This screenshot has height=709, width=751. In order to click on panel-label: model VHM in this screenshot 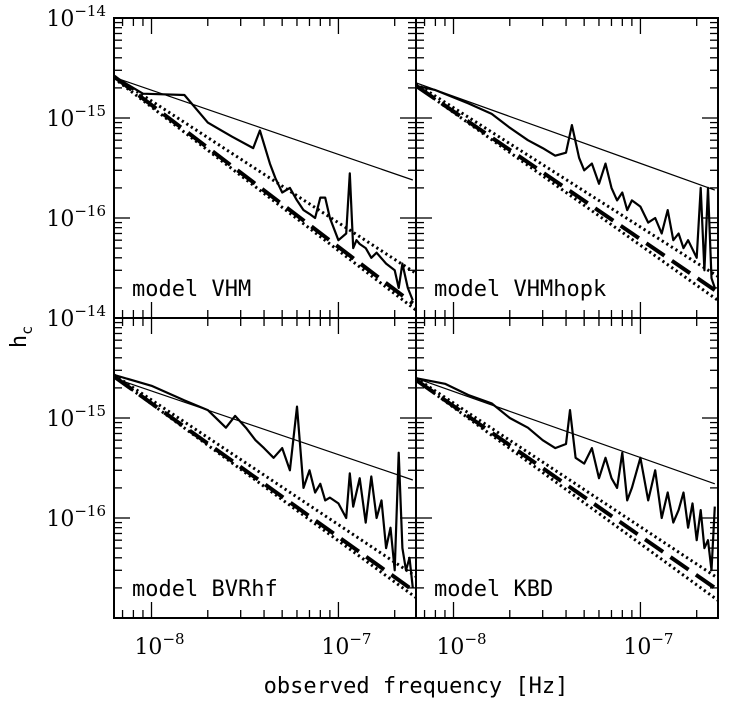, I will do `click(191, 289)`.